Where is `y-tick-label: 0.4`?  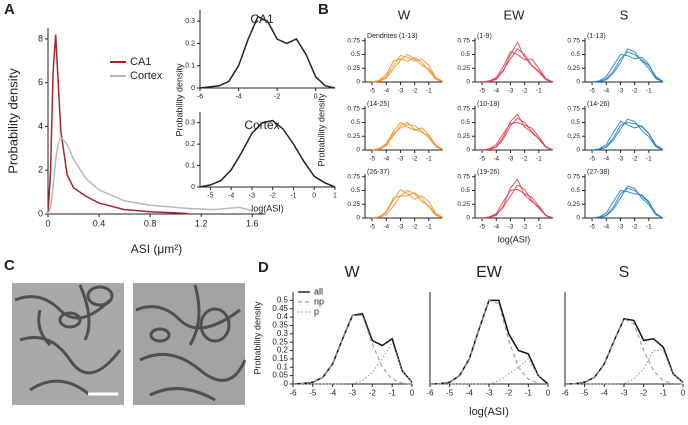 y-tick-label: 0.4 is located at coordinates (283, 316).